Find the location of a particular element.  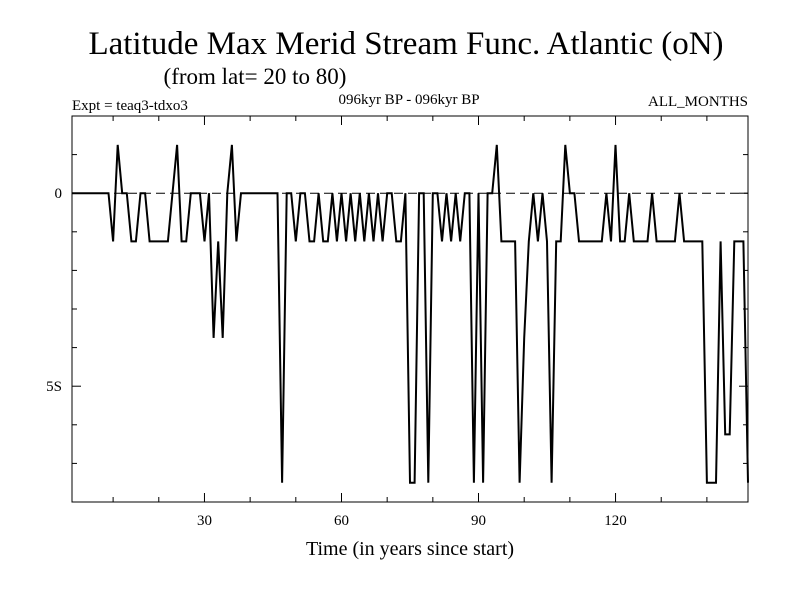

experiment-label: Expt = teaq3-tdxo3 is located at coordinates (130, 106).